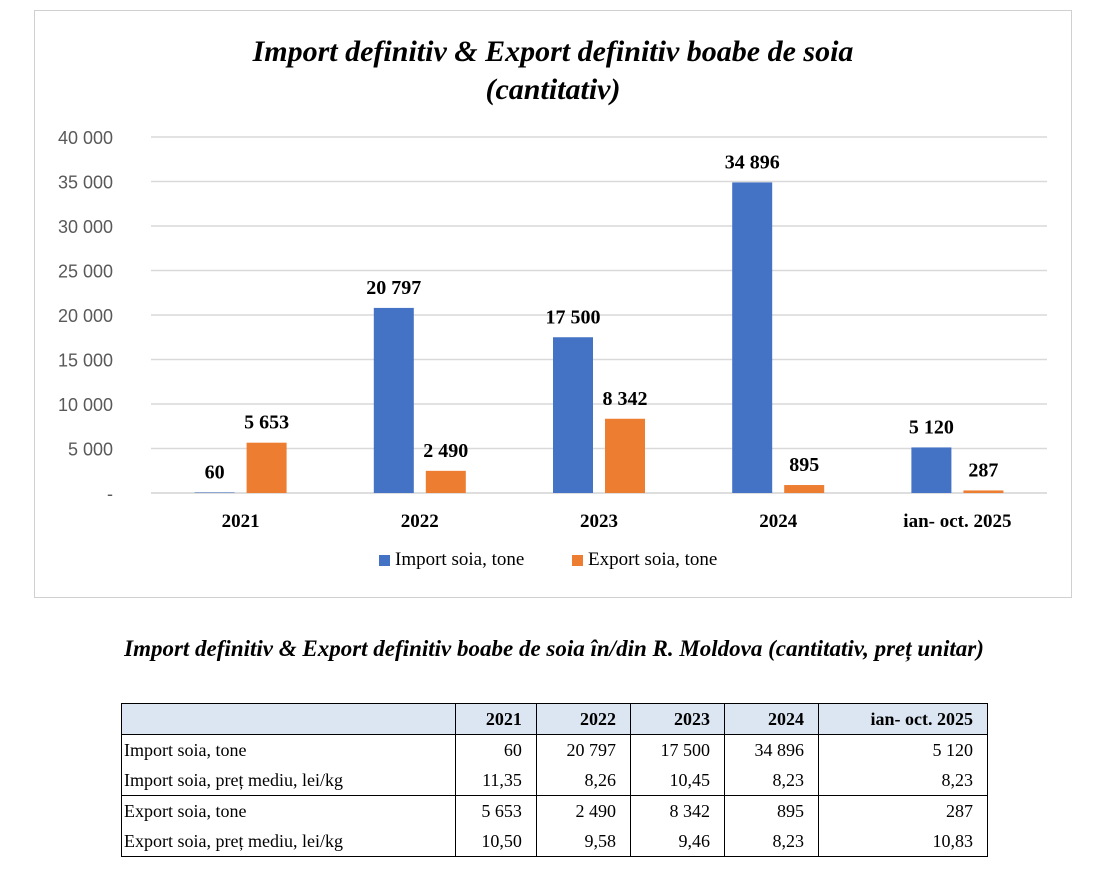  What do you see at coordinates (85, 227) in the screenshot?
I see `y-tick-label: 30 000` at bounding box center [85, 227].